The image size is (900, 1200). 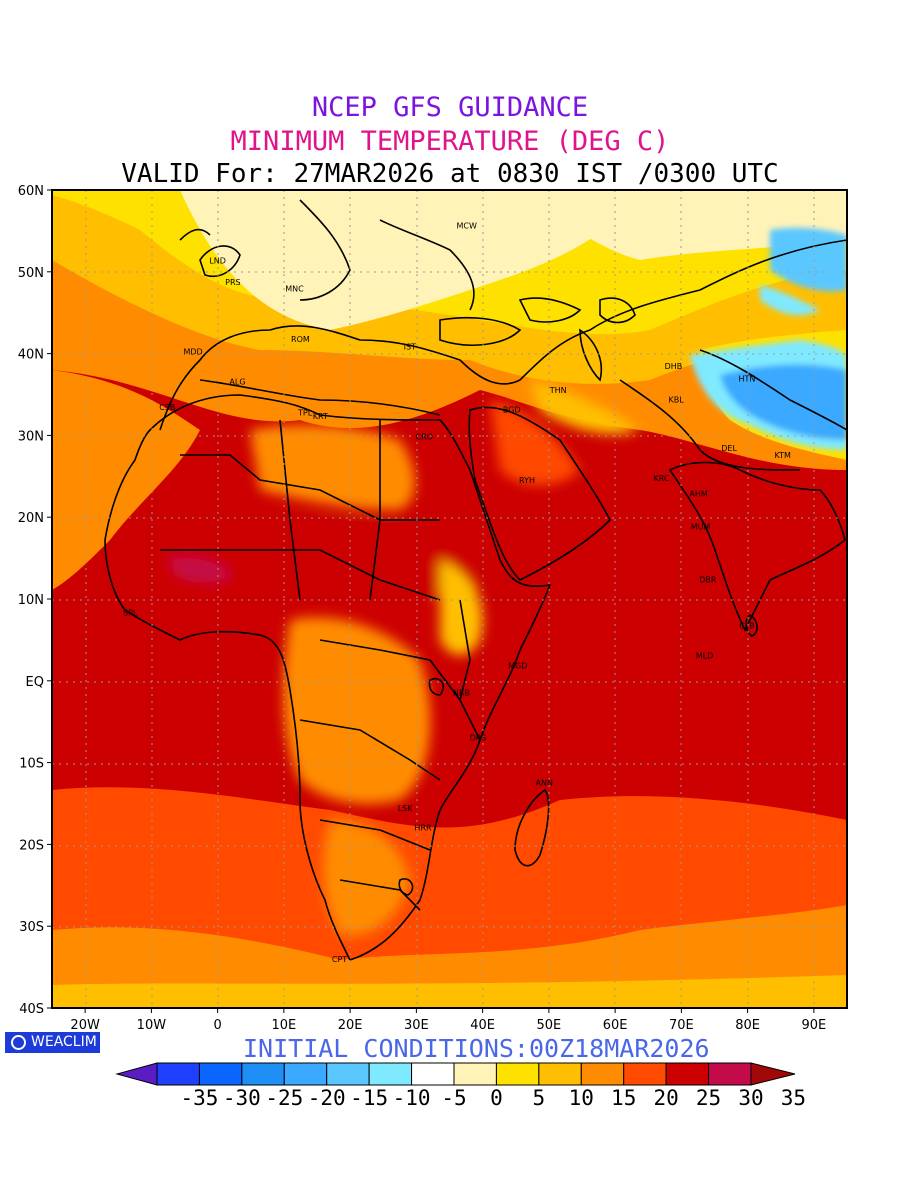 What do you see at coordinates (283, 1025) in the screenshot?
I see `lon-tick-label: 10E` at bounding box center [283, 1025].